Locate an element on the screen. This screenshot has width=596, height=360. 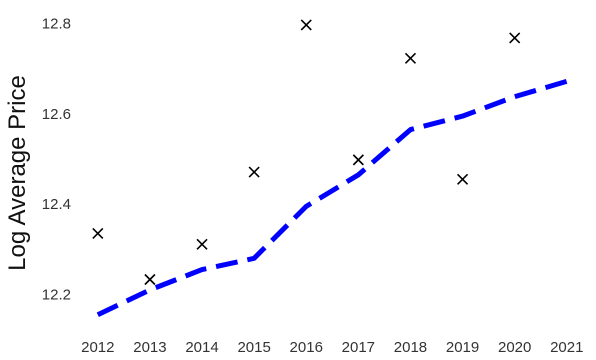
x-tick-label: 2014 is located at coordinates (201, 347).